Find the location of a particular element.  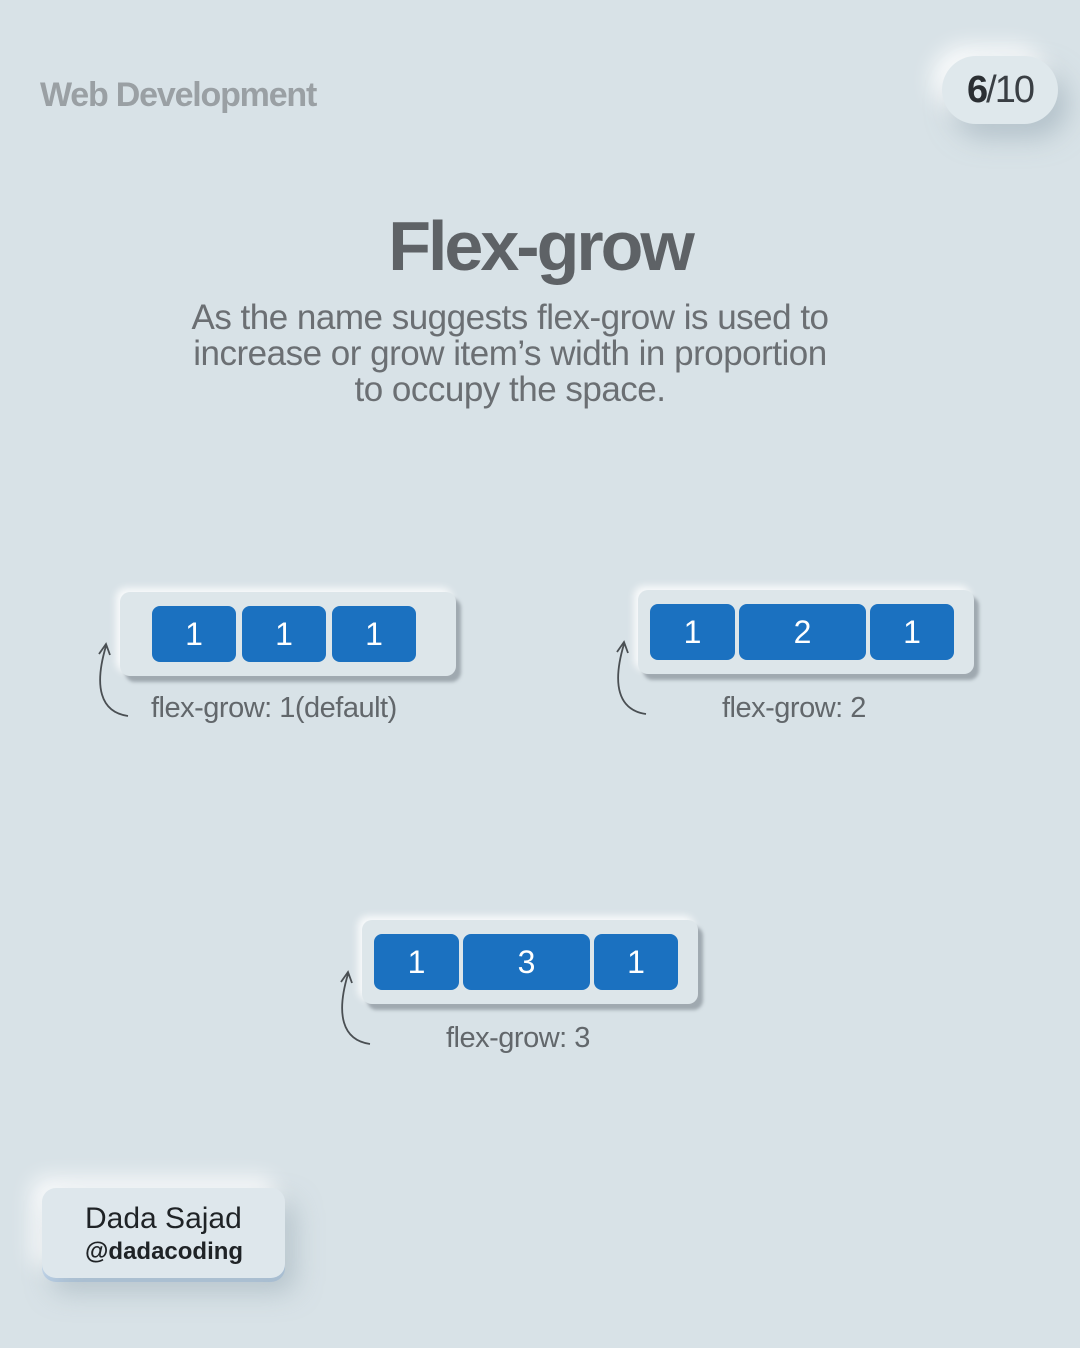

author-name: Dada Sajad is located at coordinates (163, 1218).